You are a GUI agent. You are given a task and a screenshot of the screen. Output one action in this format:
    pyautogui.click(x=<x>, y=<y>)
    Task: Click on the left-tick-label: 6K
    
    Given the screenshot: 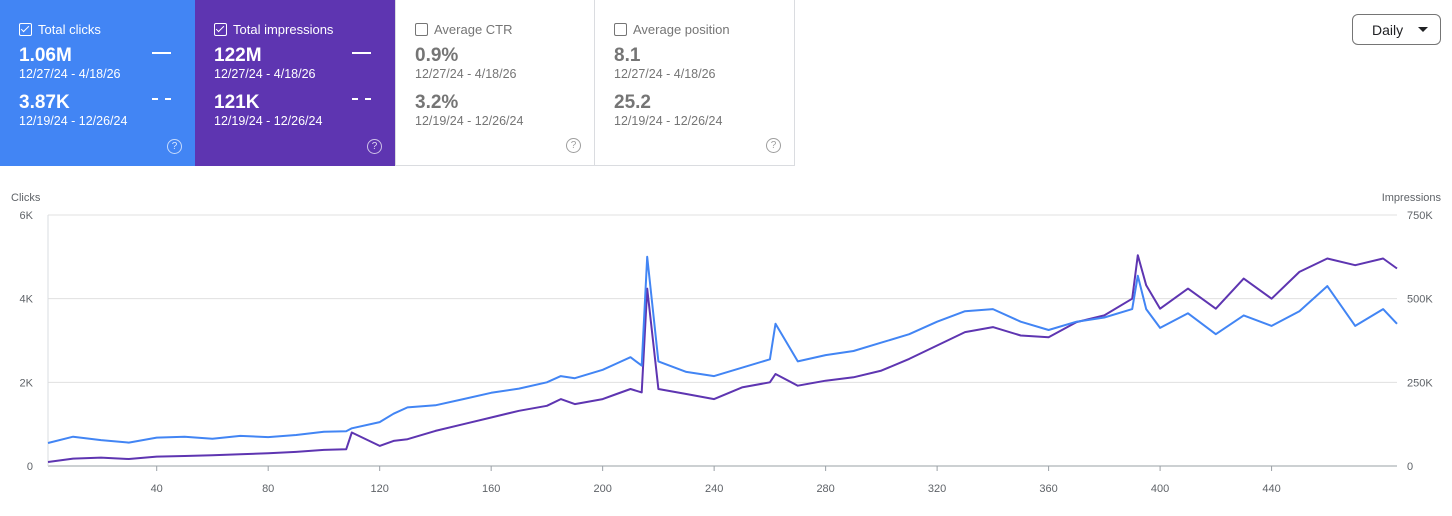 What is the action you would take?
    pyautogui.click(x=27, y=216)
    